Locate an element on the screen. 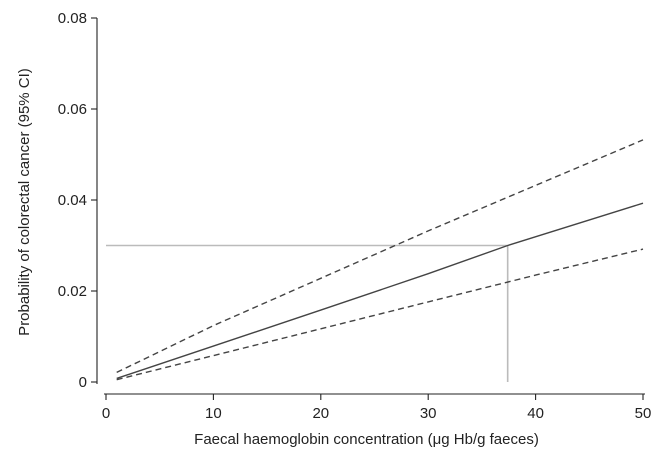  x-tick-label: 10 is located at coordinates (213, 413).